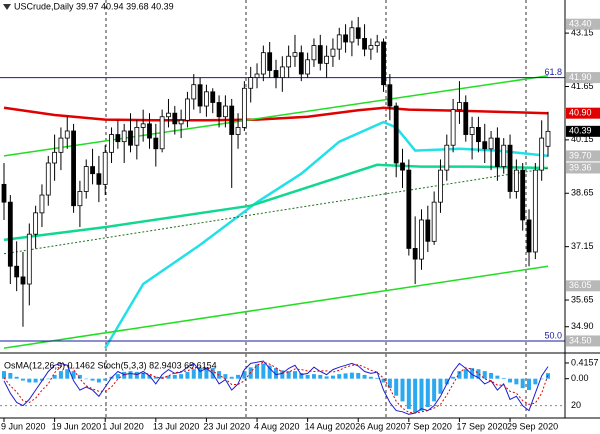 The width and height of the screenshot is (600, 434). I want to click on y-tick-label: 34.90, so click(582, 326).